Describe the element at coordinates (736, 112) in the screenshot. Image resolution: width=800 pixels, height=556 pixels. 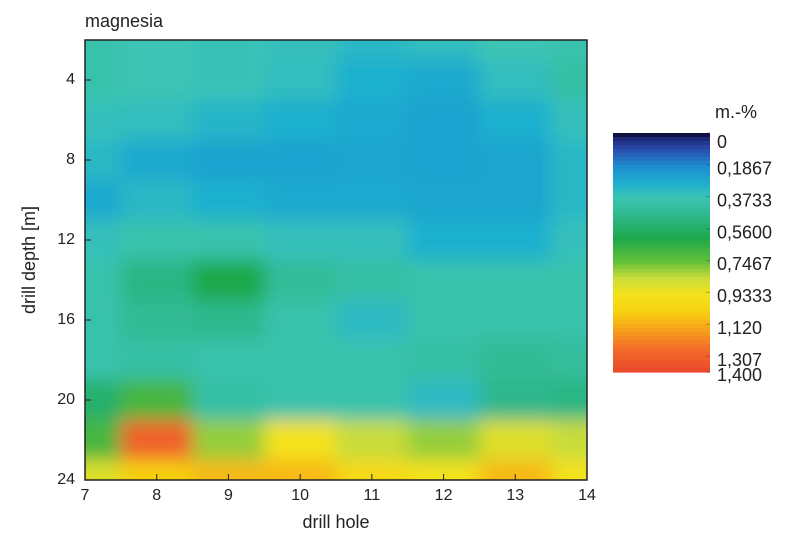
I see `colorbar-label: m.-%` at that location.